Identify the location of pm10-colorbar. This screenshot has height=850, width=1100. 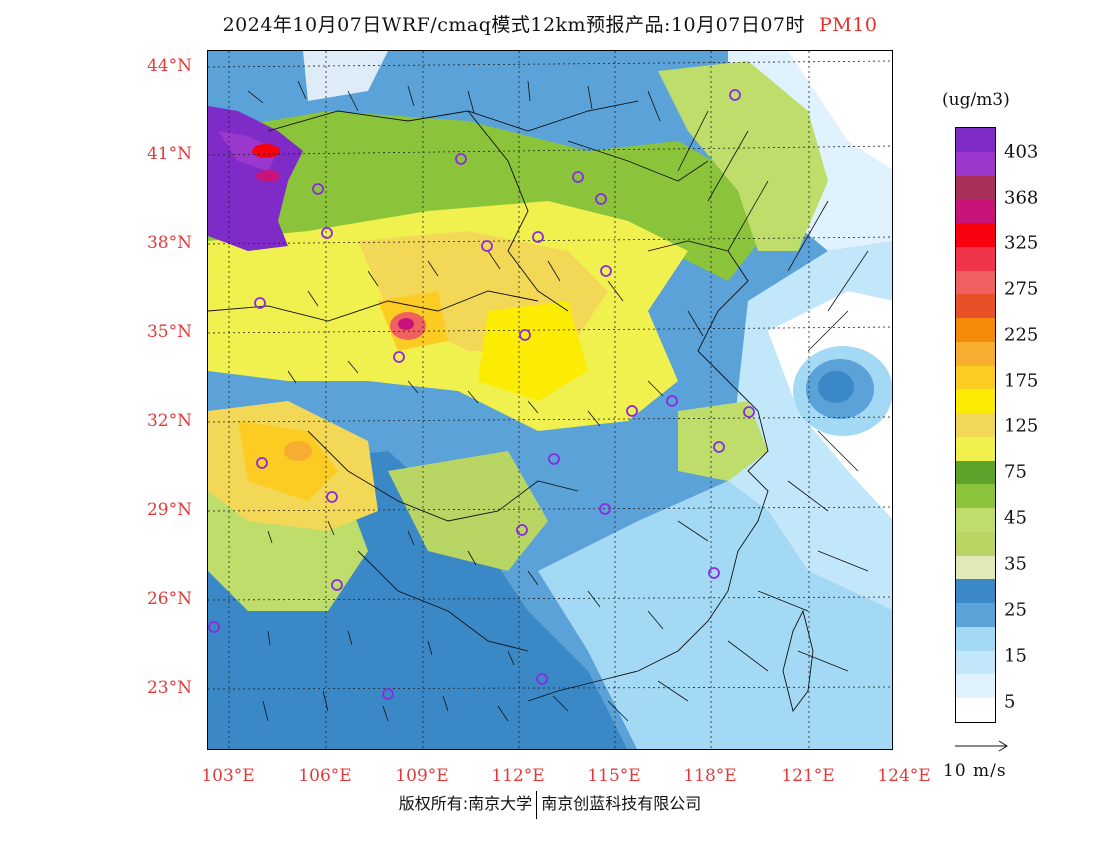
(975, 425).